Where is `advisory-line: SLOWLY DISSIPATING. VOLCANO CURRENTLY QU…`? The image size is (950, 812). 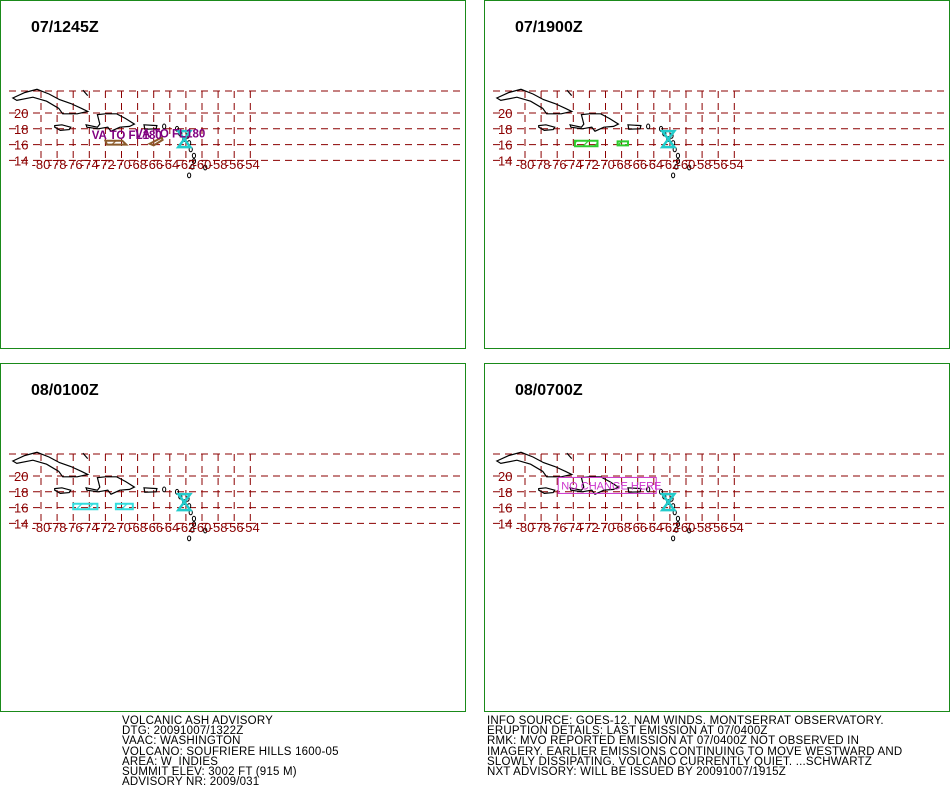
advisory-line: SLOWLY DISSIPATING. VOLCANO CURRENTLY QU… is located at coordinates (680, 761).